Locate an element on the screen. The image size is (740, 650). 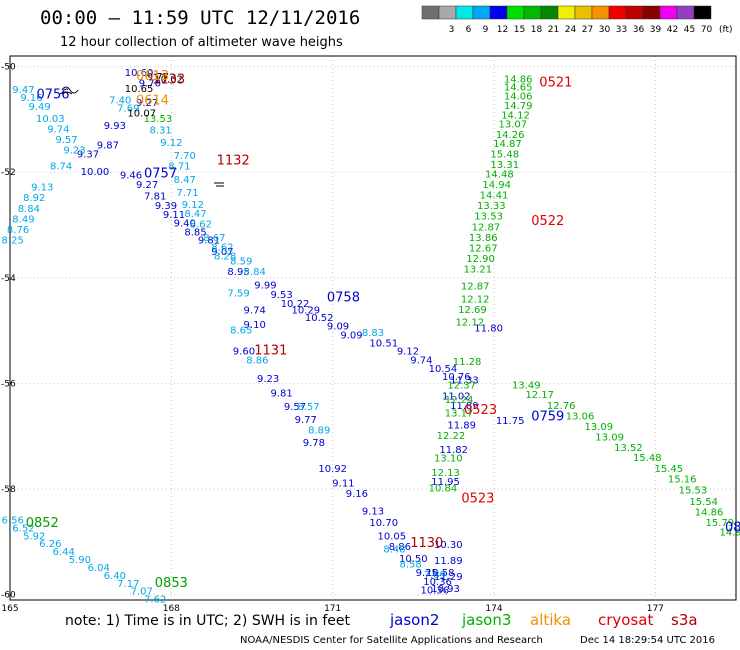
jason2-swh-value: 10.52 is located at coordinates (319, 318).